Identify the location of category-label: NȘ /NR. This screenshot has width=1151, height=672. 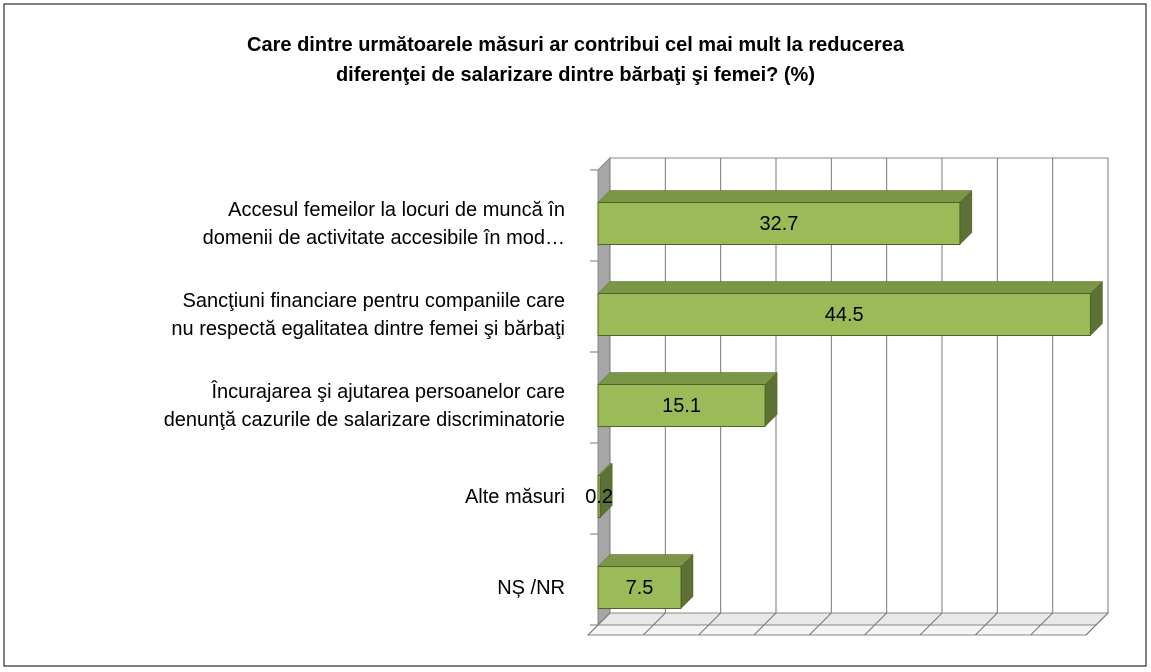
(531, 587).